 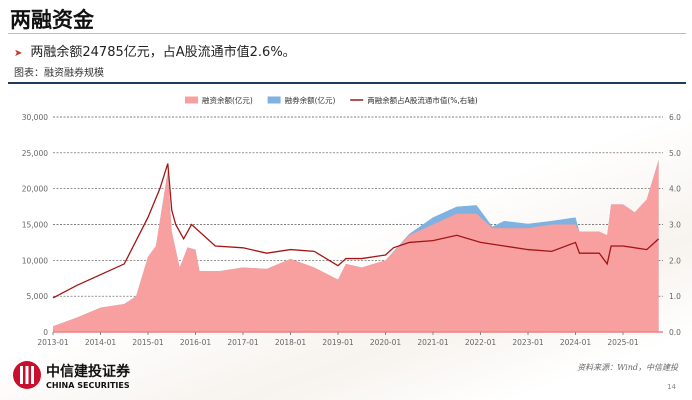 I want to click on logo-text-en: CHINA SECURITIES, so click(x=88, y=385).